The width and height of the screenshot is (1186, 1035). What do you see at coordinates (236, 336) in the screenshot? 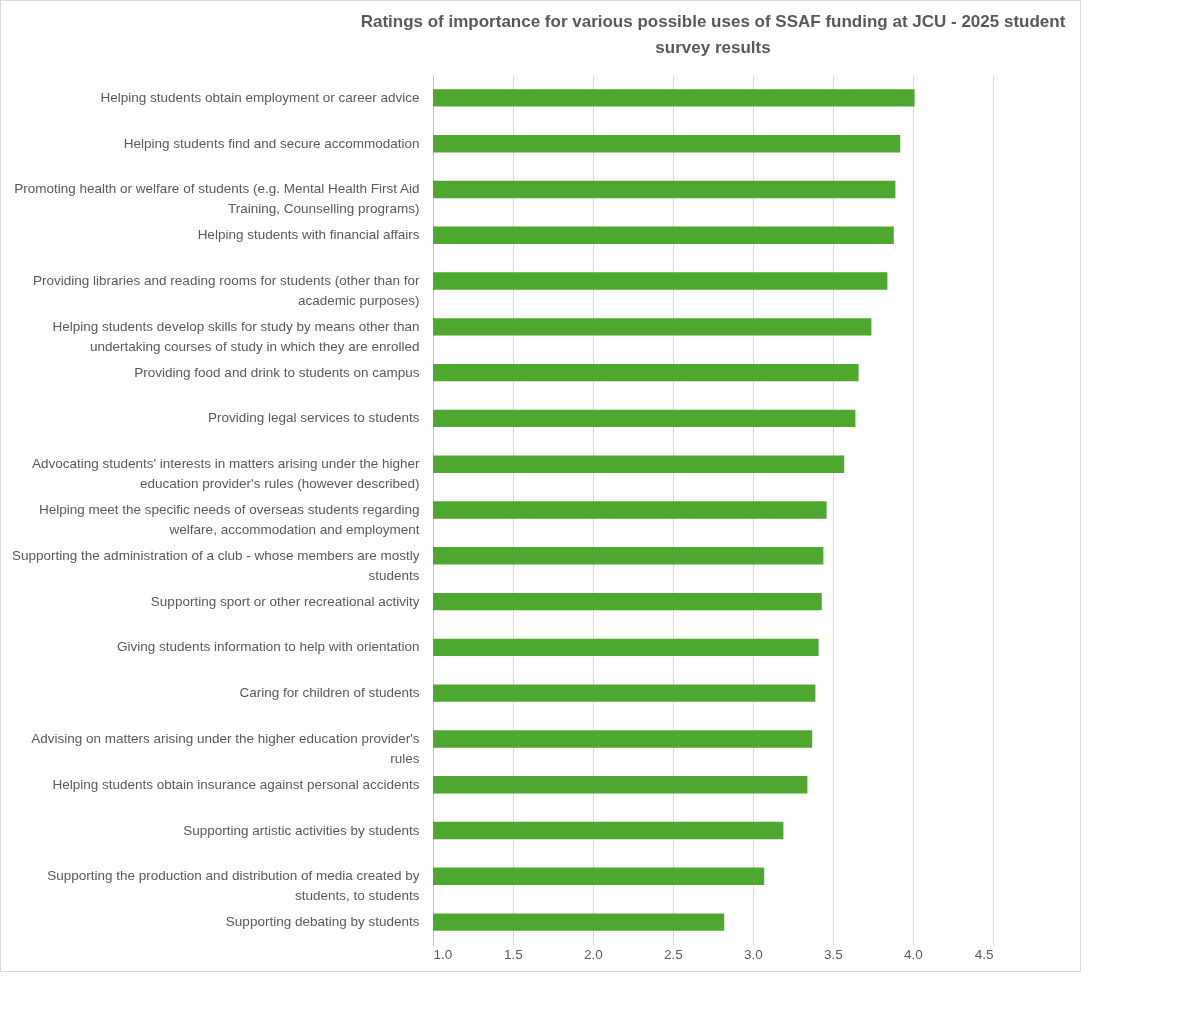
I see `y-tick-label: Helping students develop skills for study by means other than undertaking courses of study in which they are enrolled` at bounding box center [236, 336].